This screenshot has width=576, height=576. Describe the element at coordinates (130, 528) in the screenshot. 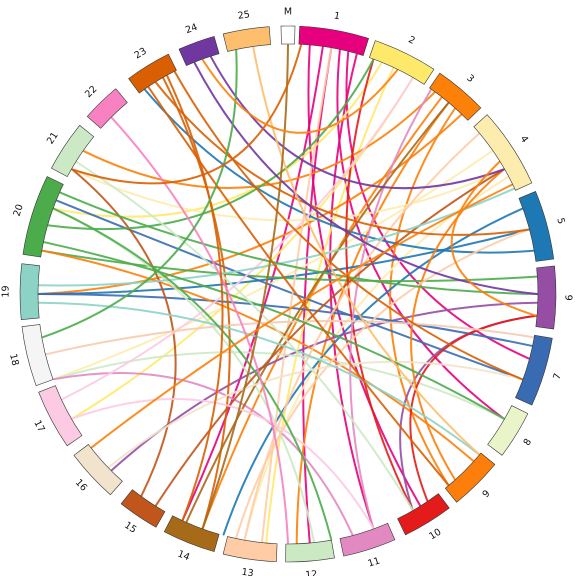

I see `segment-label-15: 15` at that location.